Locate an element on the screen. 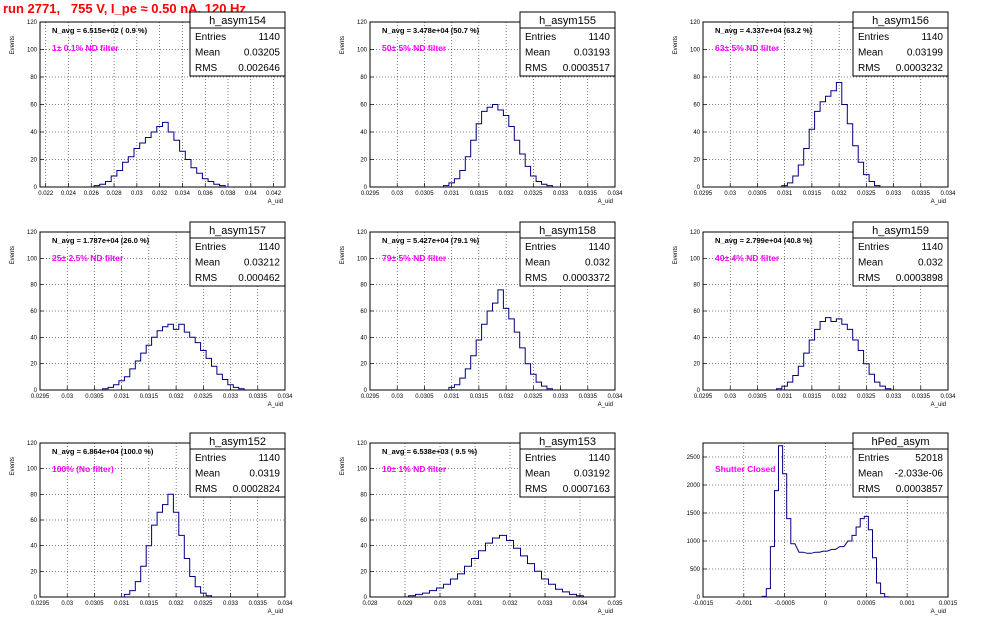 Image resolution: width=996 pixels, height=622 pixels. histogram-series is located at coordinates (162, 154).